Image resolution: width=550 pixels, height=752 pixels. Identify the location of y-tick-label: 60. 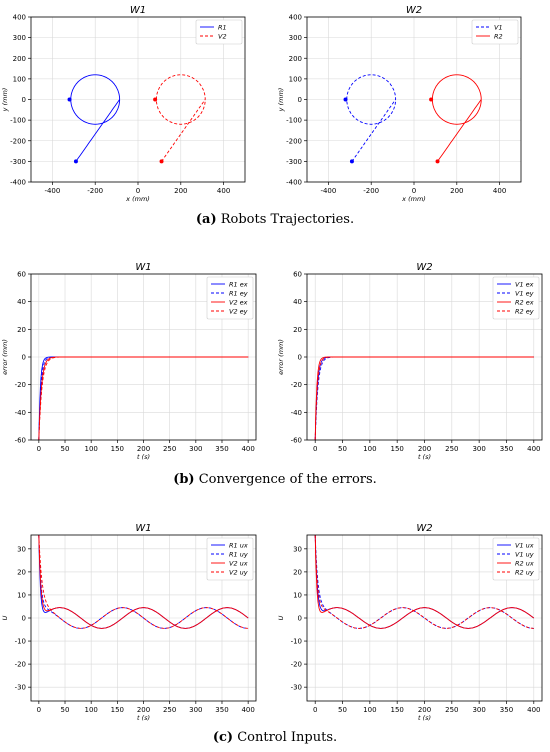
(297, 275).